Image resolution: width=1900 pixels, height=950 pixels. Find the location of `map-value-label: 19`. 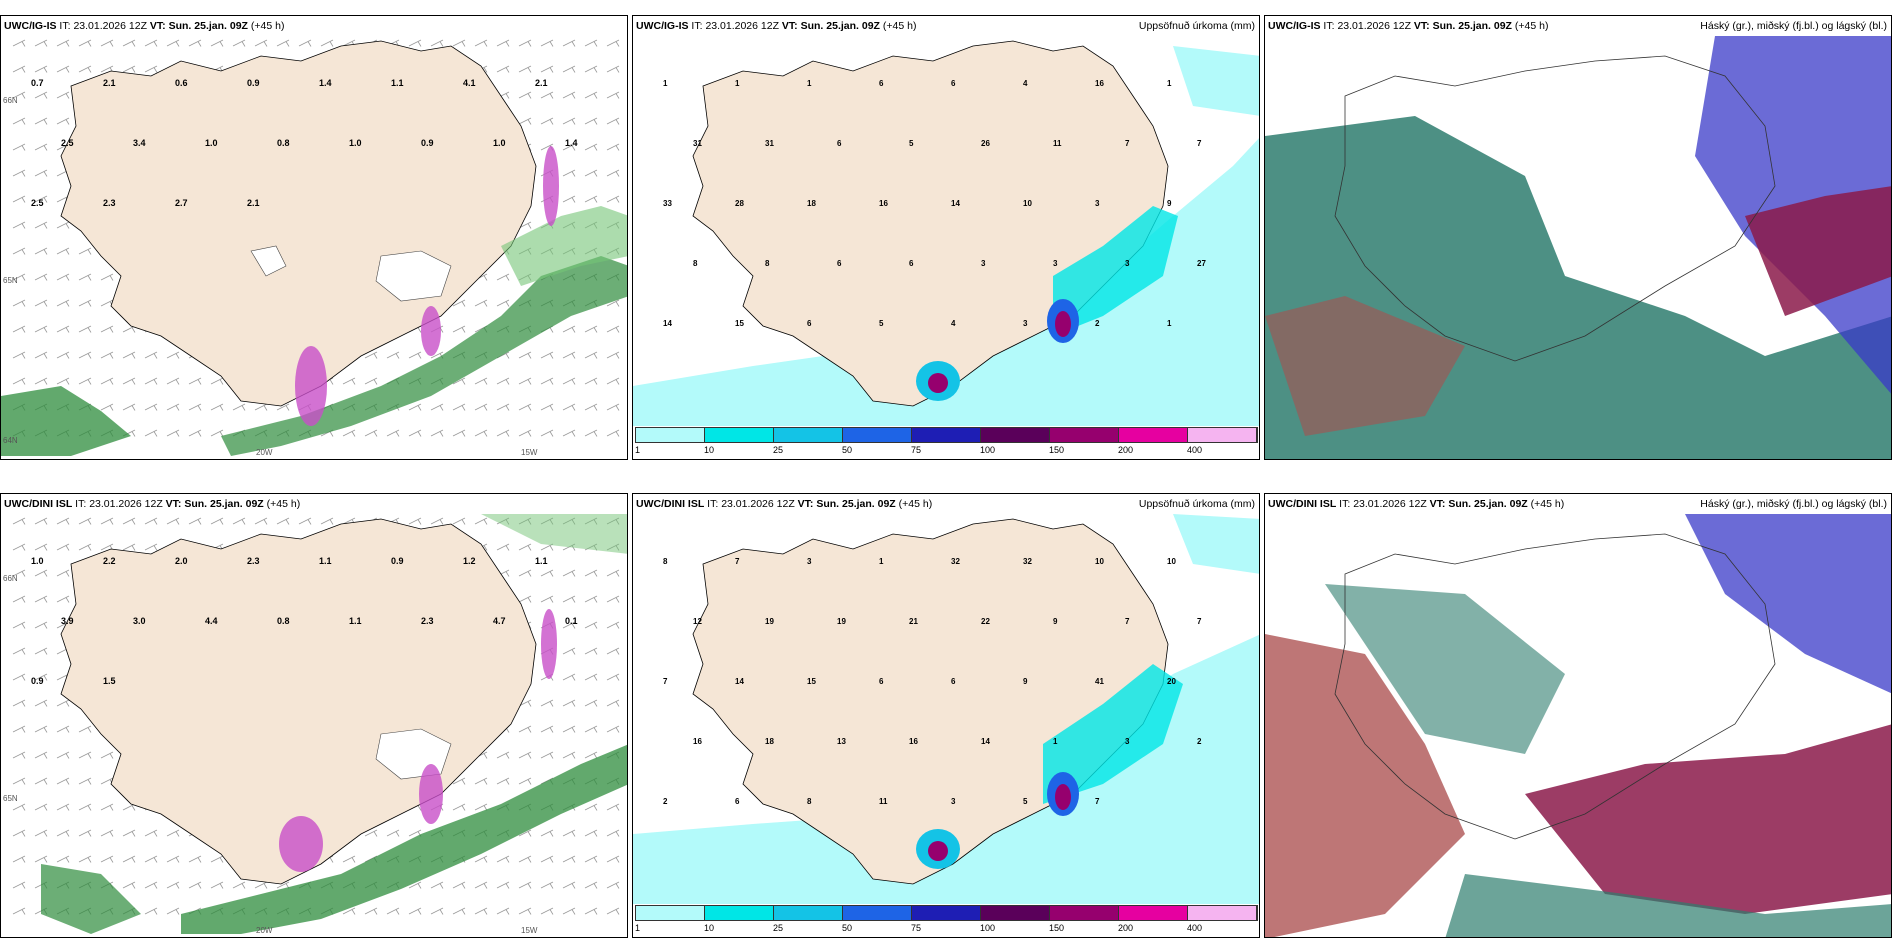

map-value-label: 19 is located at coordinates (769, 621).